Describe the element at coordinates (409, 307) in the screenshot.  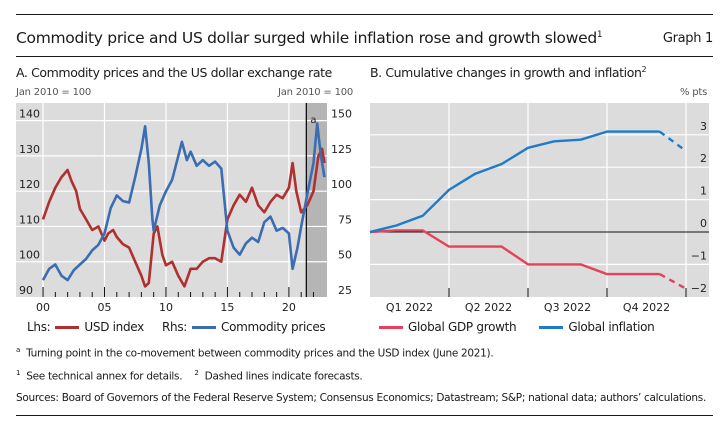
I see `x-category-label: Q1 2022` at that location.